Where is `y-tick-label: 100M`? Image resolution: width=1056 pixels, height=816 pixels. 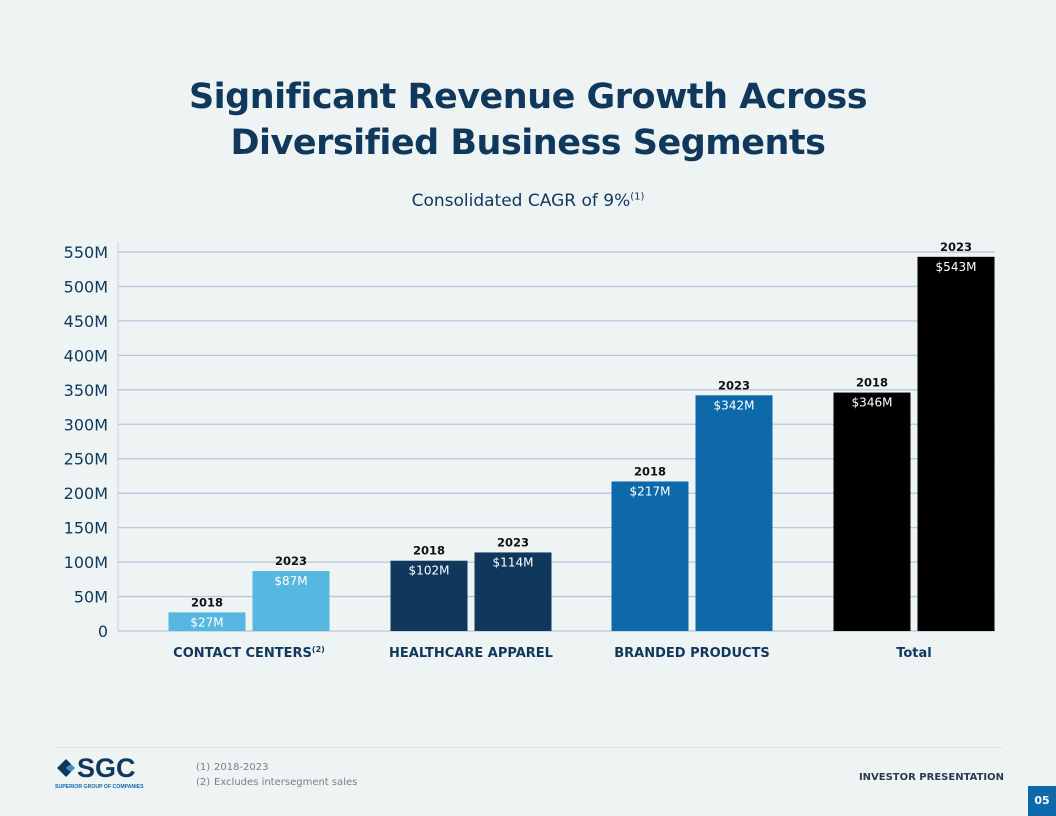 y-tick-label: 100M is located at coordinates (86, 562).